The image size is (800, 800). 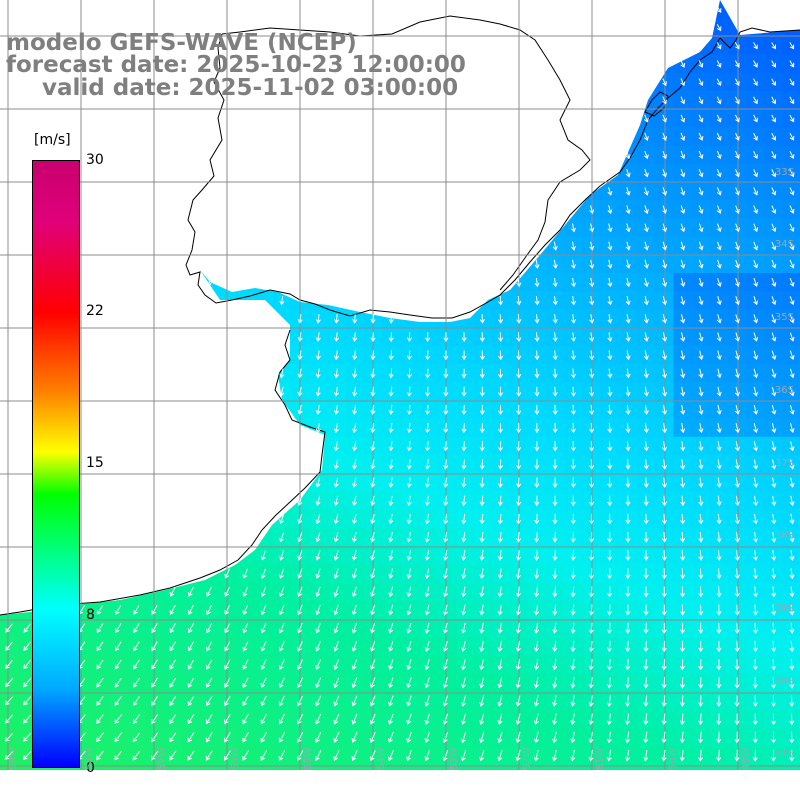 I want to click on longitude-label: 52W, so click(x=527, y=758).